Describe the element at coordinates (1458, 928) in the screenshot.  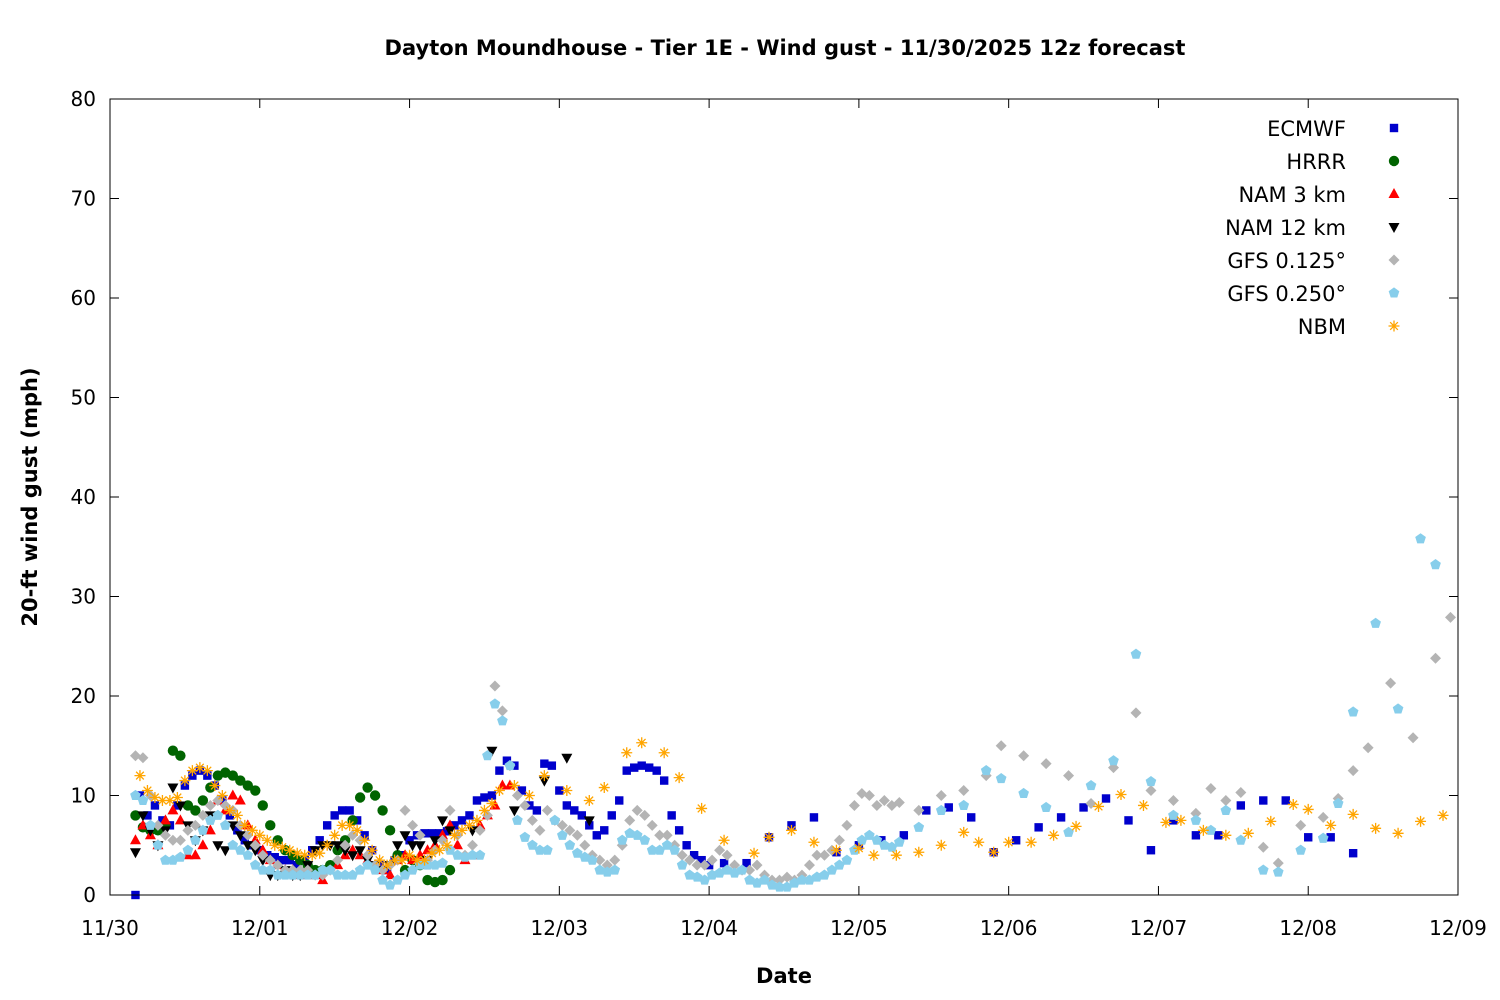
I see `x-tick-label: 12/09` at that location.